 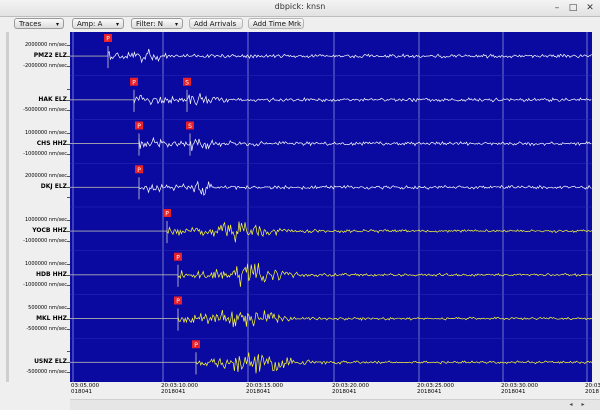 I want to click on time-tick-time: 20:03:25.000, so click(x=435, y=386).